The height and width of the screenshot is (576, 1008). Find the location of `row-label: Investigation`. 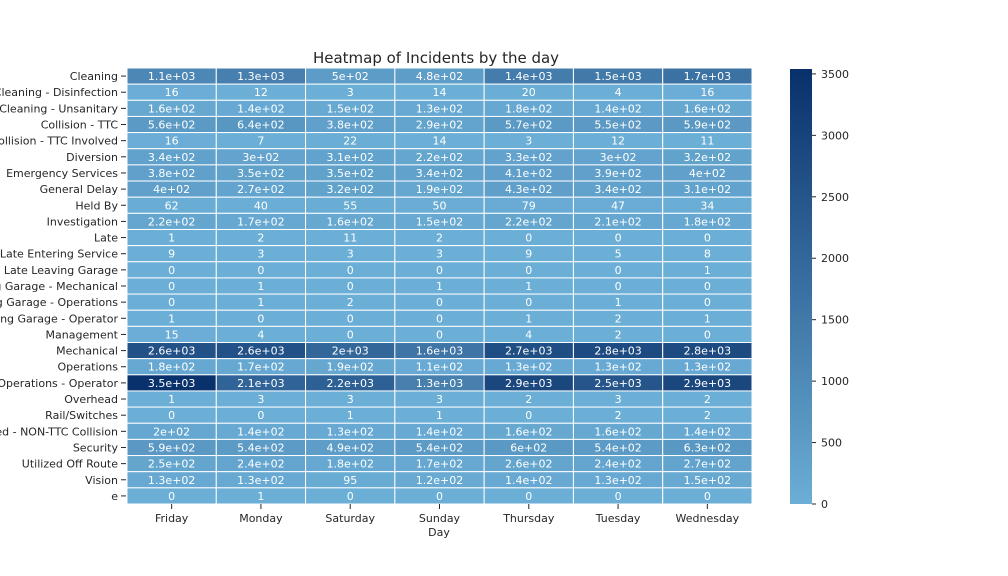

row-label: Investigation is located at coordinates (82, 221).